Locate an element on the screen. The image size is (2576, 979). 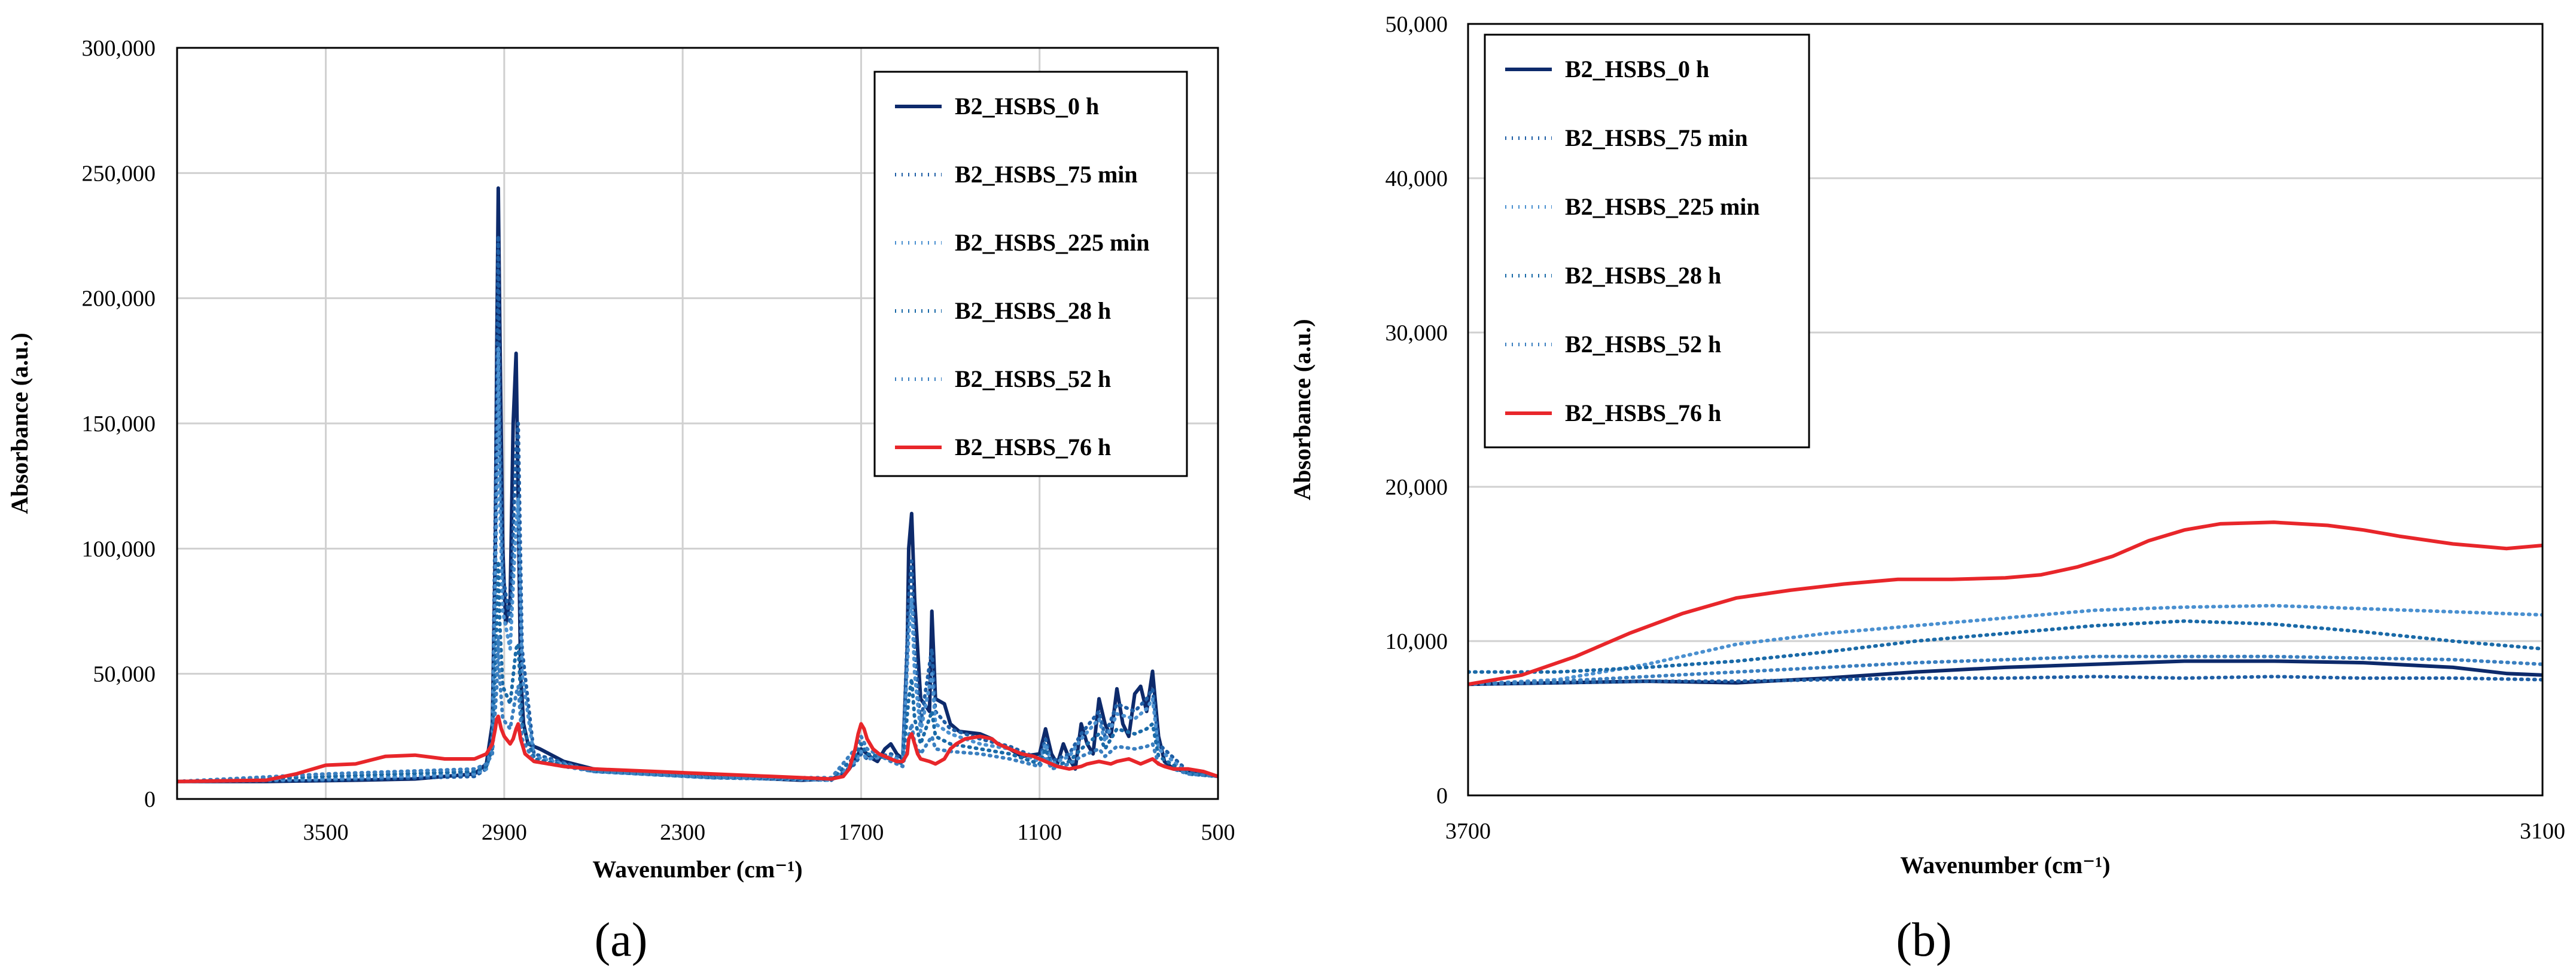
x-tick-label: 2900 is located at coordinates (504, 833).